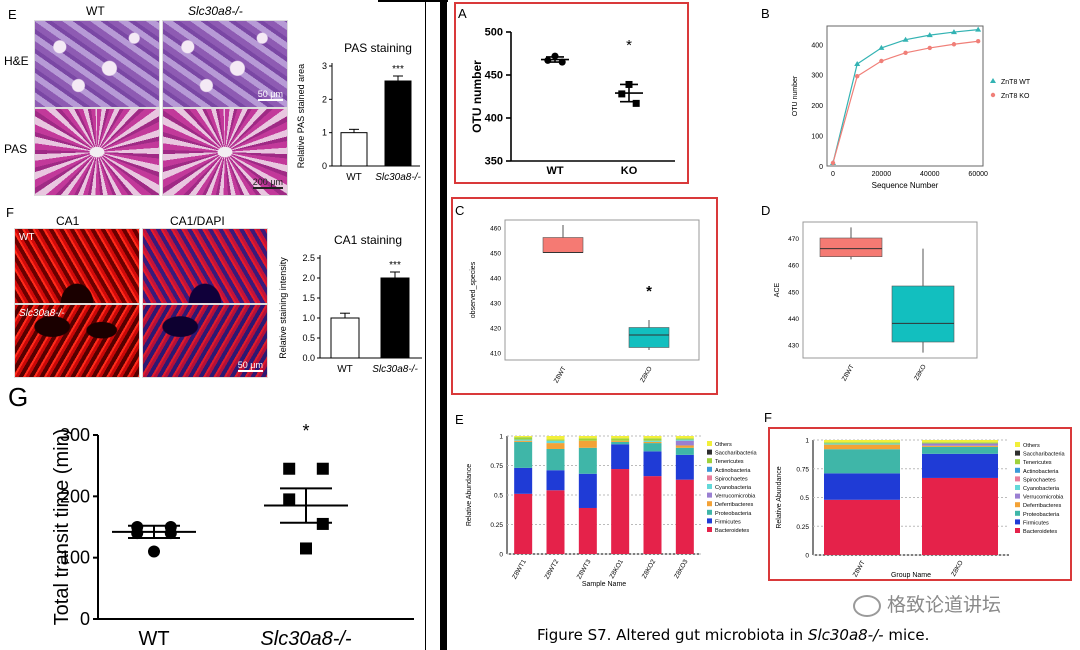 The height and width of the screenshot is (650, 1080). Describe the element at coordinates (735, 497) in the screenshot. I see `legend-label: Verrucomicrobia` at that location.